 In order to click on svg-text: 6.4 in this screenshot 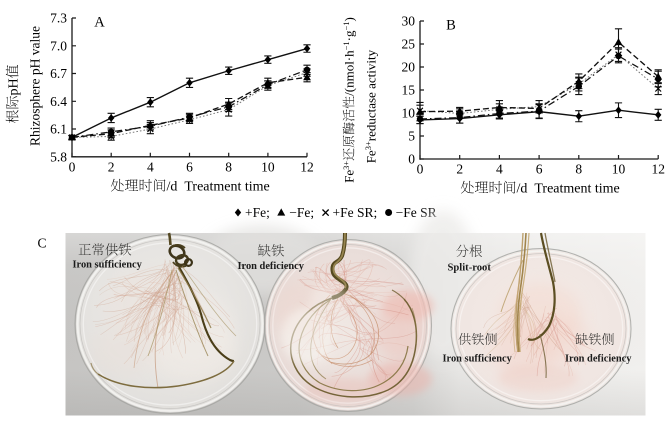, I will do `click(58, 101)`.